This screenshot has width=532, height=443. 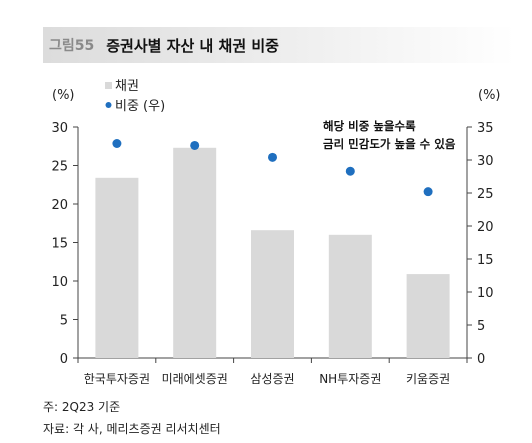 What do you see at coordinates (485, 227) in the screenshot?
I see `y-right-tick-label: 20` at bounding box center [485, 227].